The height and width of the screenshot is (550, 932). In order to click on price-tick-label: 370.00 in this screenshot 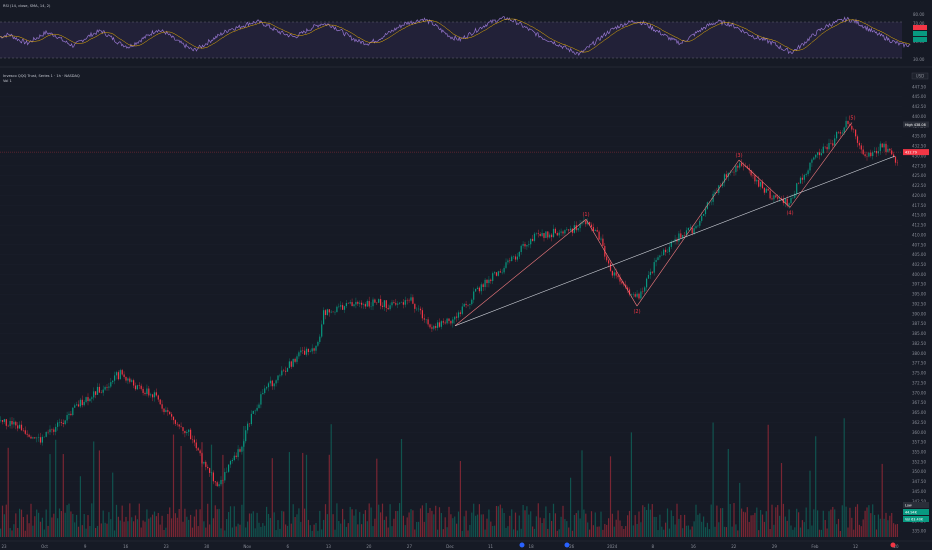, I will do `click(919, 392)`.